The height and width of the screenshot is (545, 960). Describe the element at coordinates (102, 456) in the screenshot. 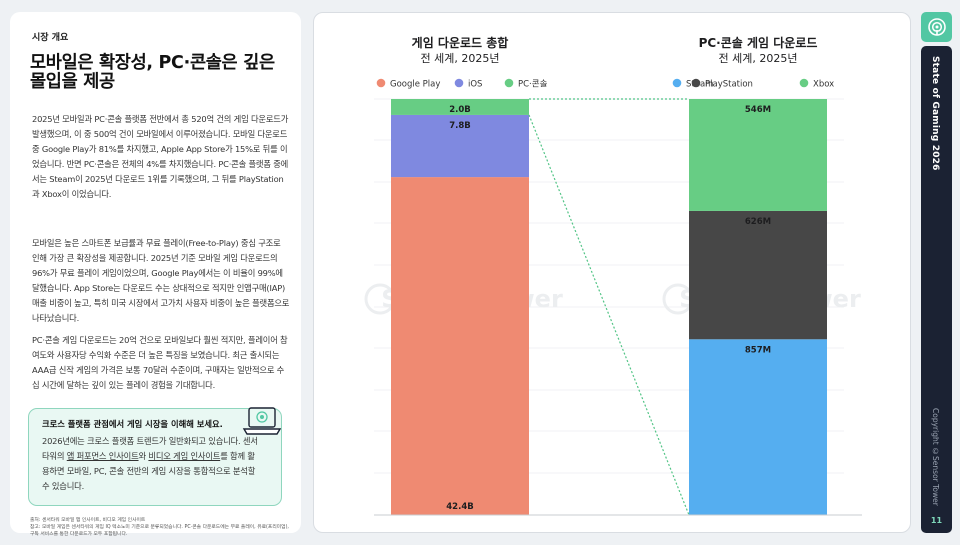

I see `app-performance-insights-link: 앱 퍼포먼스 인사이트` at that location.